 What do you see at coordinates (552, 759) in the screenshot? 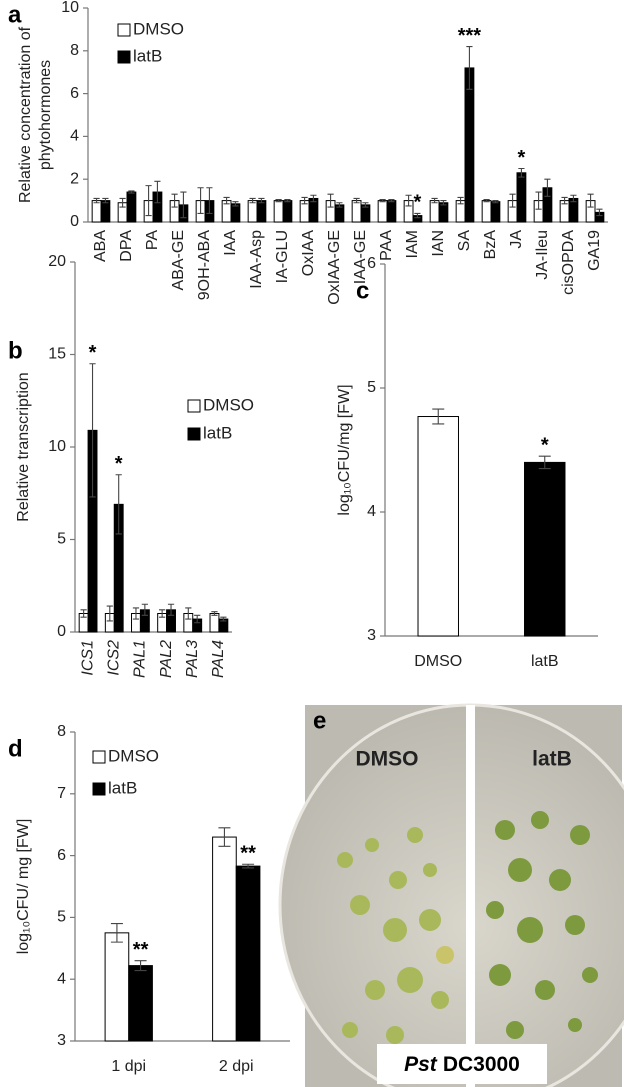
I see `photo-label: latB` at bounding box center [552, 759].